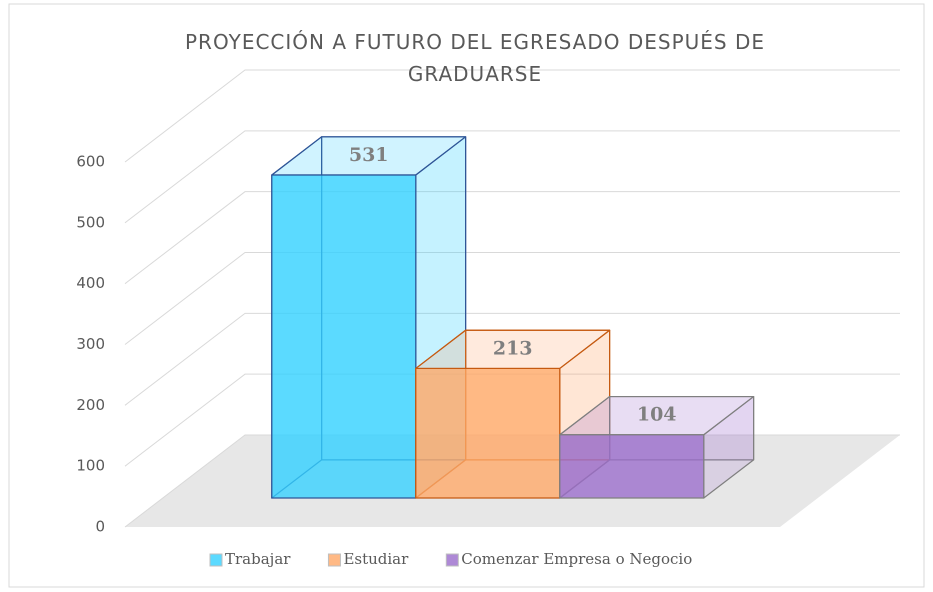 The image size is (933, 592). What do you see at coordinates (100, 527) in the screenshot?
I see `y-tick-label: 0` at bounding box center [100, 527].